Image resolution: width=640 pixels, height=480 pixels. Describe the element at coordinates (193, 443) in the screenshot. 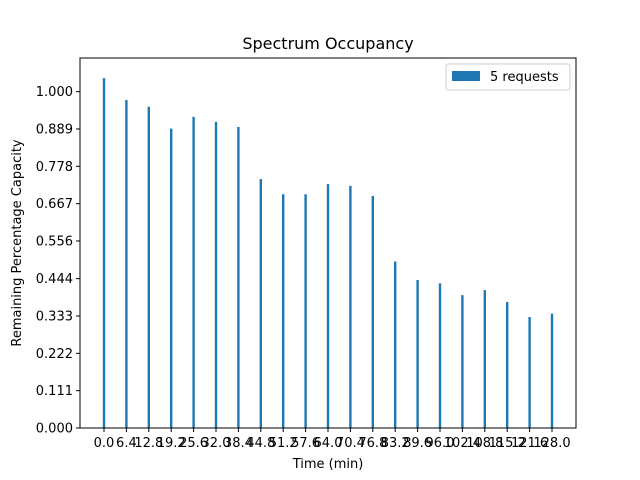

I see `x-tick-label: 25.6` at that location.